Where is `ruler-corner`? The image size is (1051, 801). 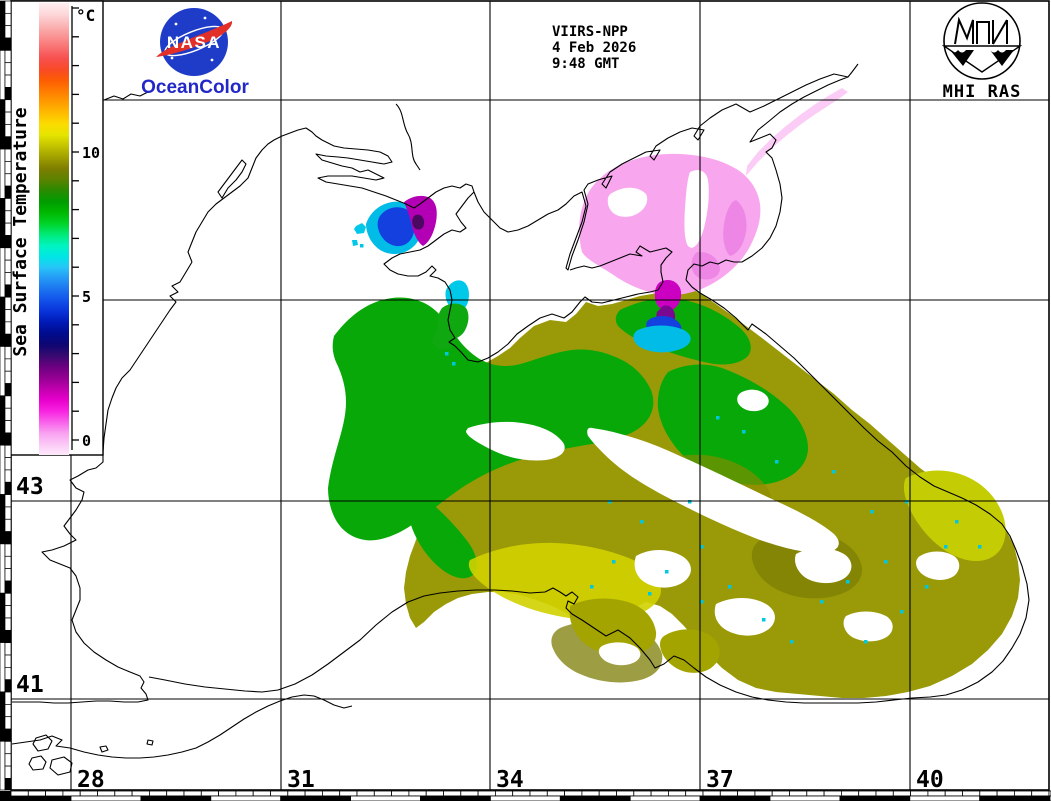
ruler-corner is located at coordinates (5, 796).